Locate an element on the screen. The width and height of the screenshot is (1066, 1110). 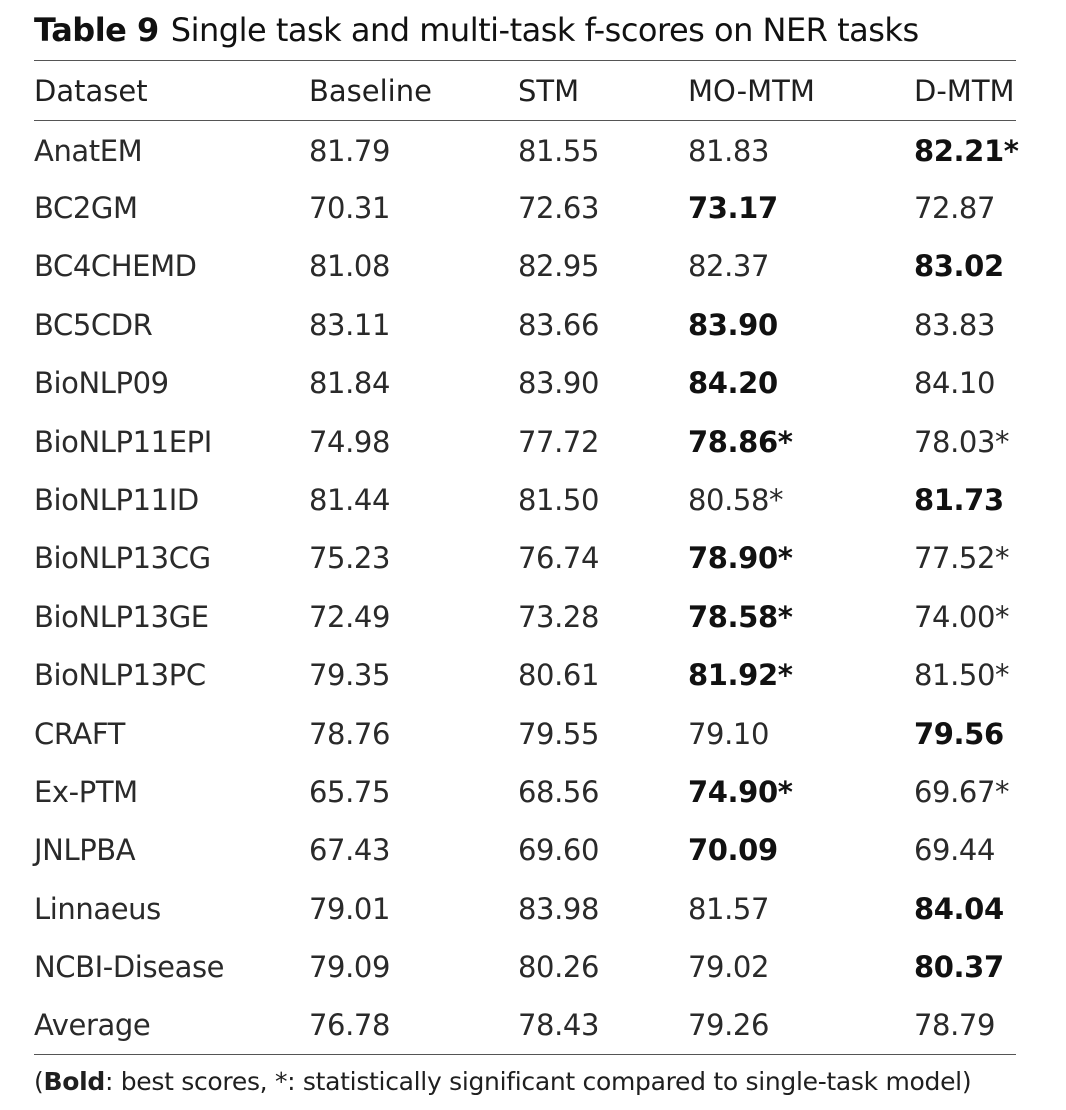
cell-mo-mtm: 79.02 is located at coordinates (729, 967).